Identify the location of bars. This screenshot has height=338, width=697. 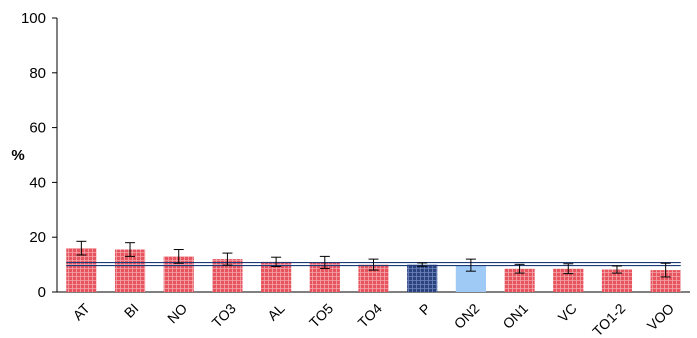
(373, 270).